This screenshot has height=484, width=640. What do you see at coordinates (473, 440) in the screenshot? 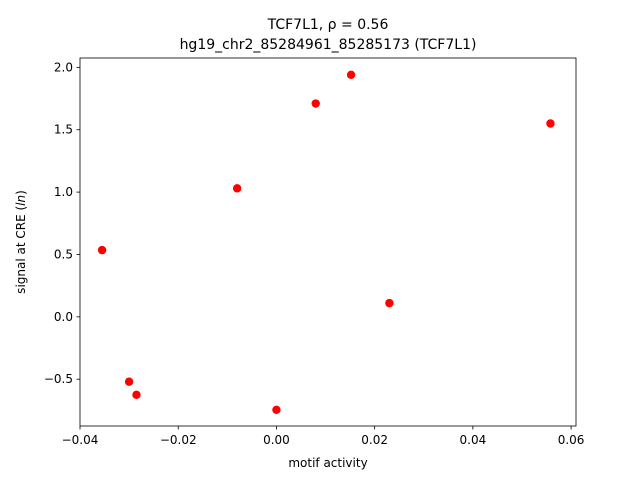
I see `x-tick-label: 0.04` at bounding box center [473, 440].